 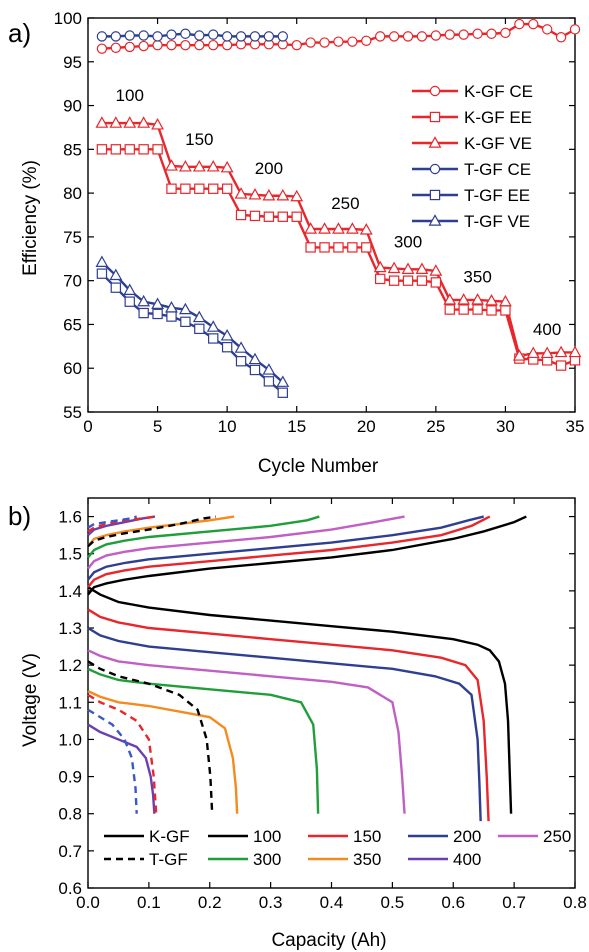 I want to click on x-tick-label: 0.4, so click(x=332, y=902).